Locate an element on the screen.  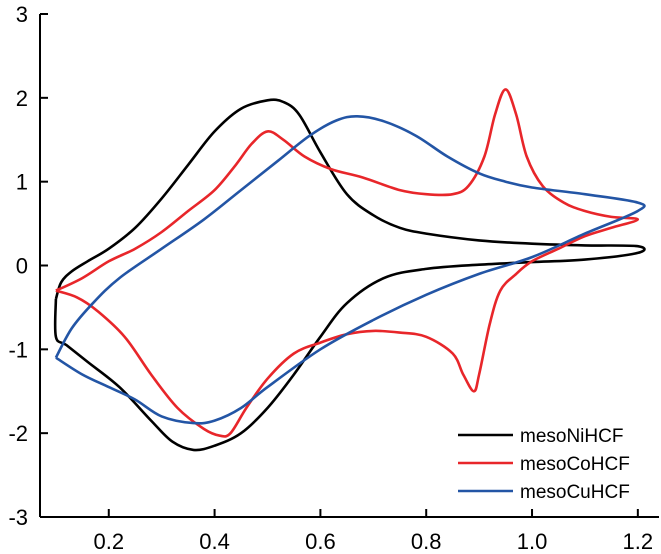
x-tick-label: 0.4 is located at coordinates (214, 541).